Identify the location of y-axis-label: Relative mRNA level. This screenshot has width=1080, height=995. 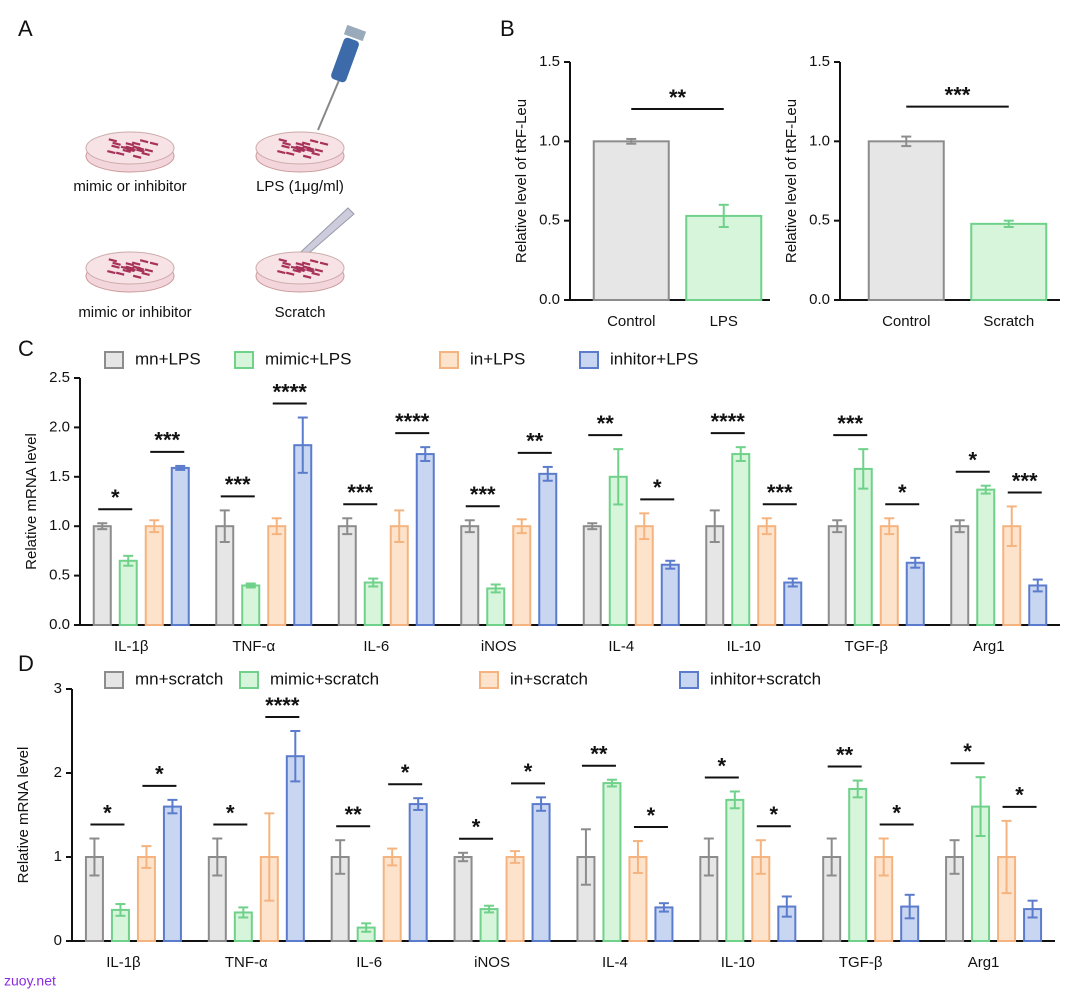
(31, 501).